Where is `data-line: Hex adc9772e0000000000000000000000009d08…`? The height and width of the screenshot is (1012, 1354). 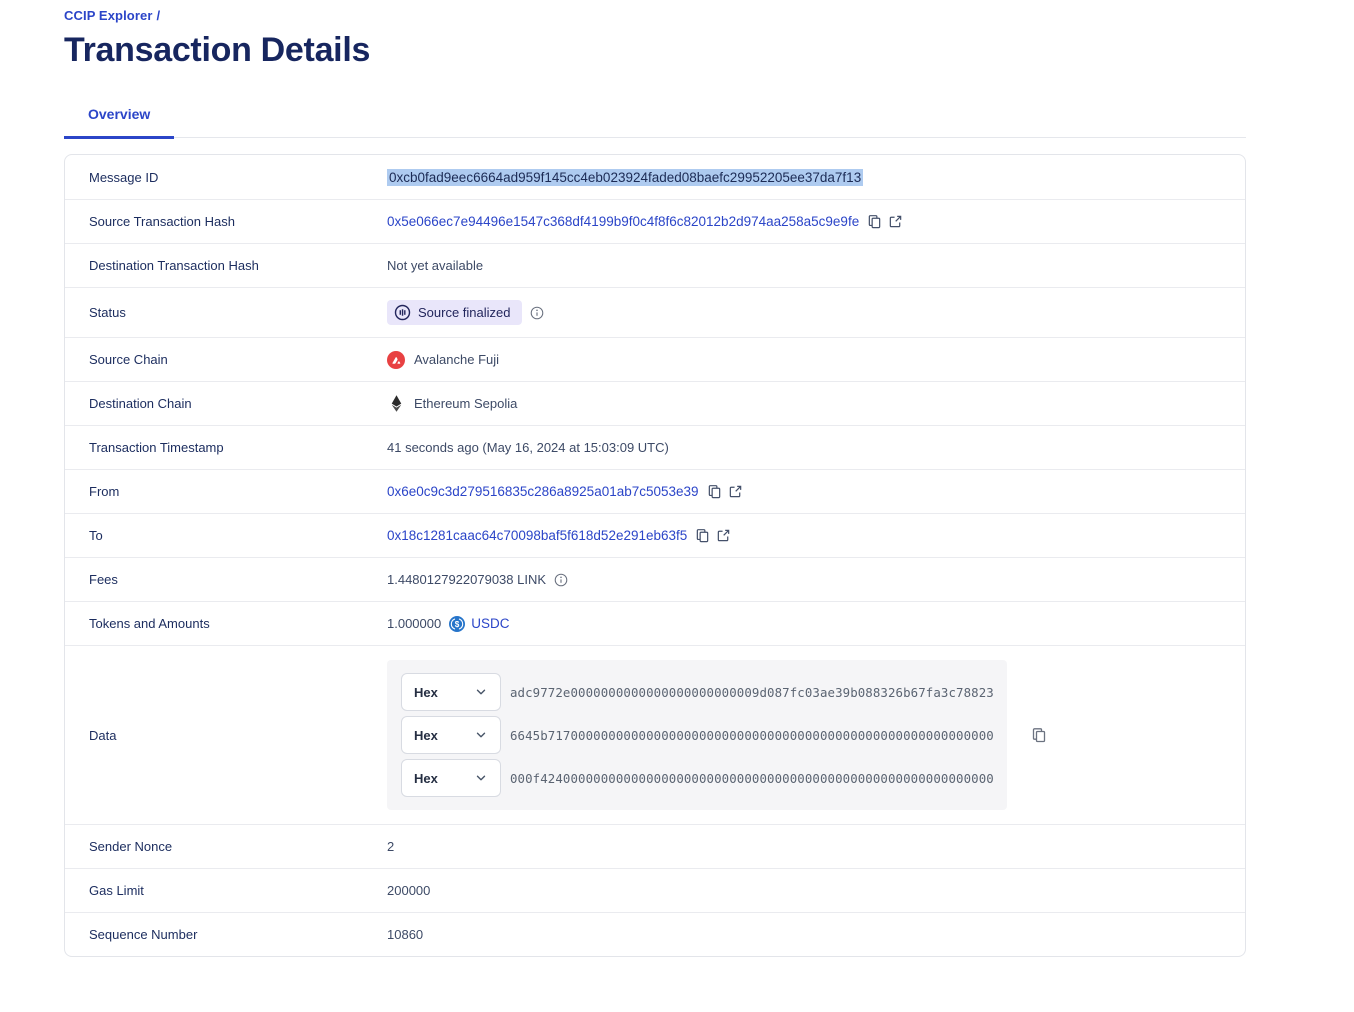
data-line: Hex adc9772e0000000000000000000000009d08… is located at coordinates (697, 692).